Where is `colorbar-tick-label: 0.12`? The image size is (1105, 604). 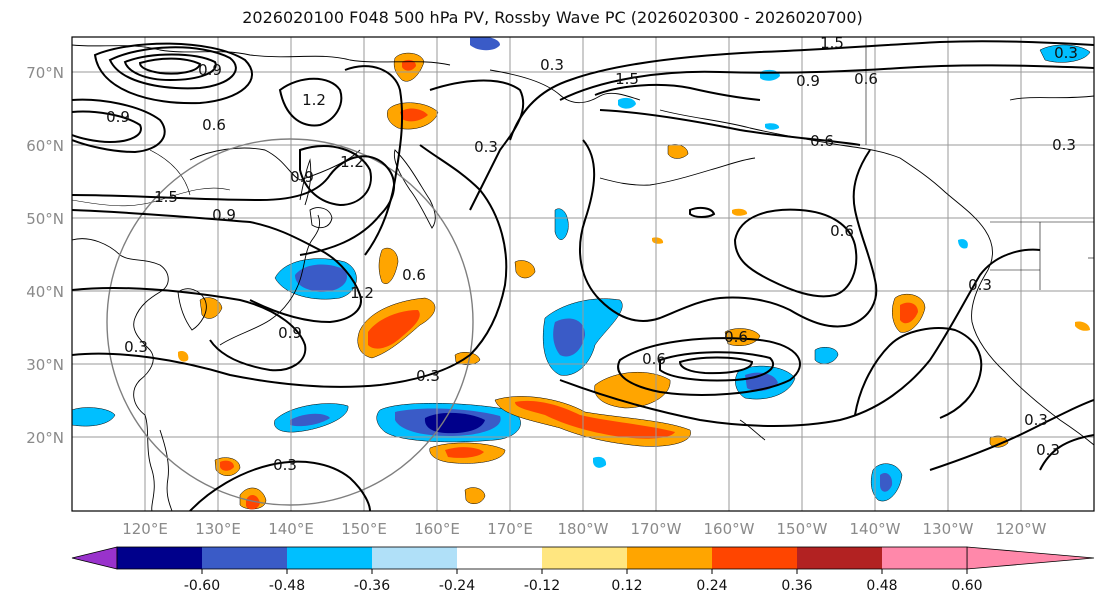 colorbar-tick-label: 0.12 is located at coordinates (626, 586).